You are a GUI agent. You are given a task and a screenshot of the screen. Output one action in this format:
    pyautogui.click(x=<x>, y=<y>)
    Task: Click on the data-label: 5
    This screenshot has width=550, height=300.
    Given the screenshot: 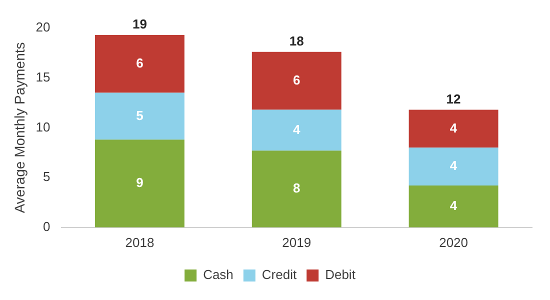 What is the action you would take?
    pyautogui.click(x=140, y=115)
    